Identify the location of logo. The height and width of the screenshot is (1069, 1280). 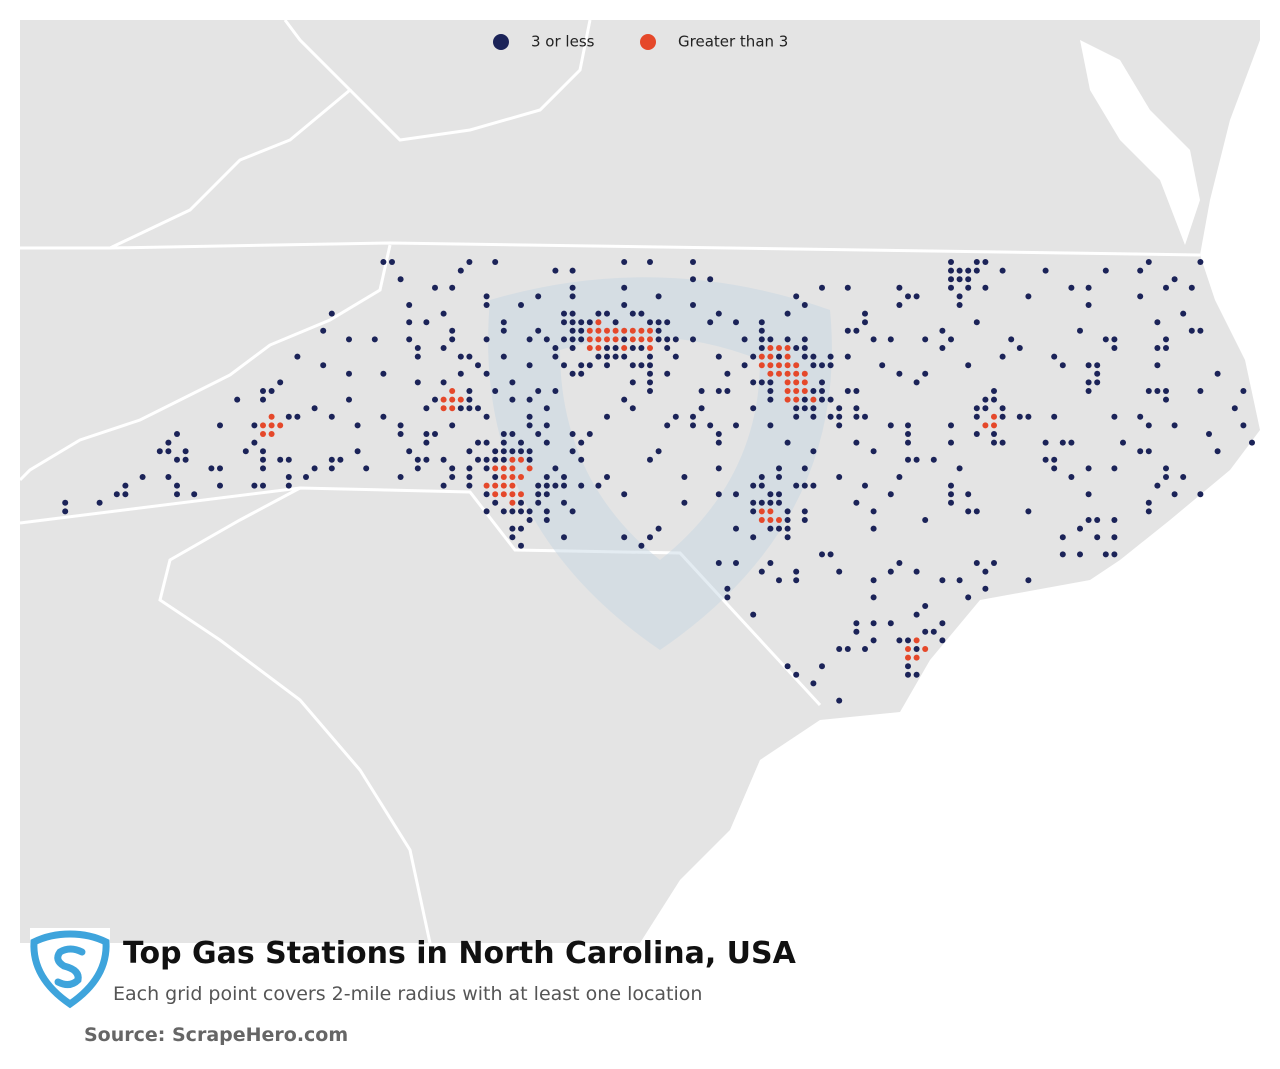
(70, 968).